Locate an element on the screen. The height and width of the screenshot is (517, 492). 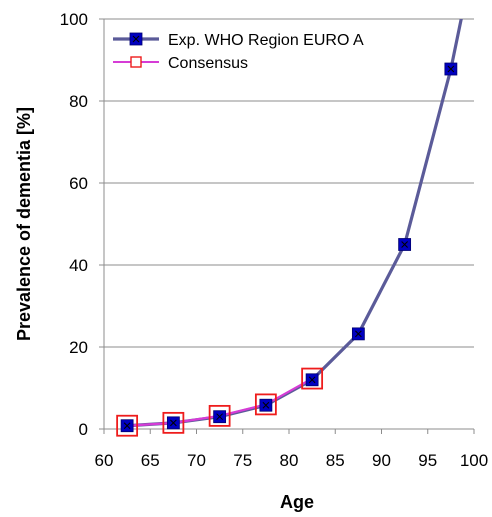
legend-label-who: Exp. WHO Region EURO A is located at coordinates (266, 40).